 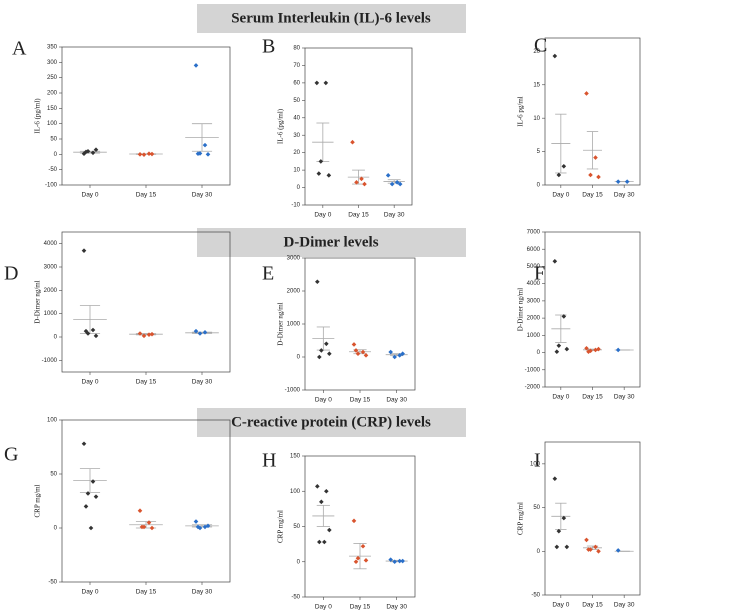 I want to click on panel-letter: D, so click(x=11, y=274).